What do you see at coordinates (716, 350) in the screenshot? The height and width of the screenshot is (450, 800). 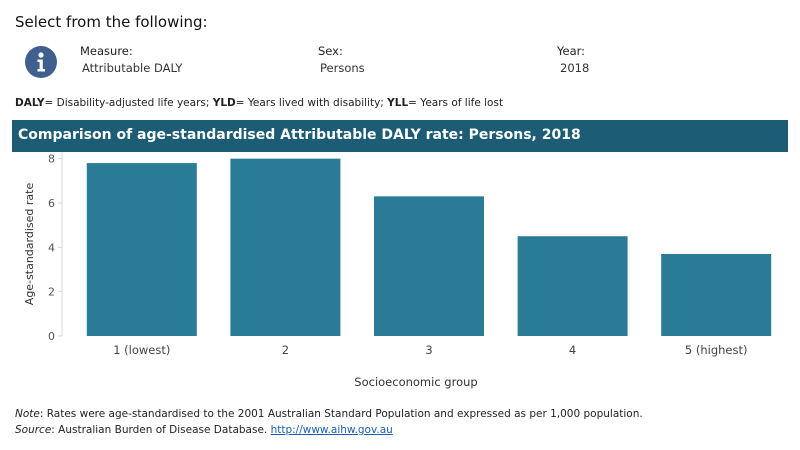 I see `x-tick-label: 5 (highest)` at bounding box center [716, 350].